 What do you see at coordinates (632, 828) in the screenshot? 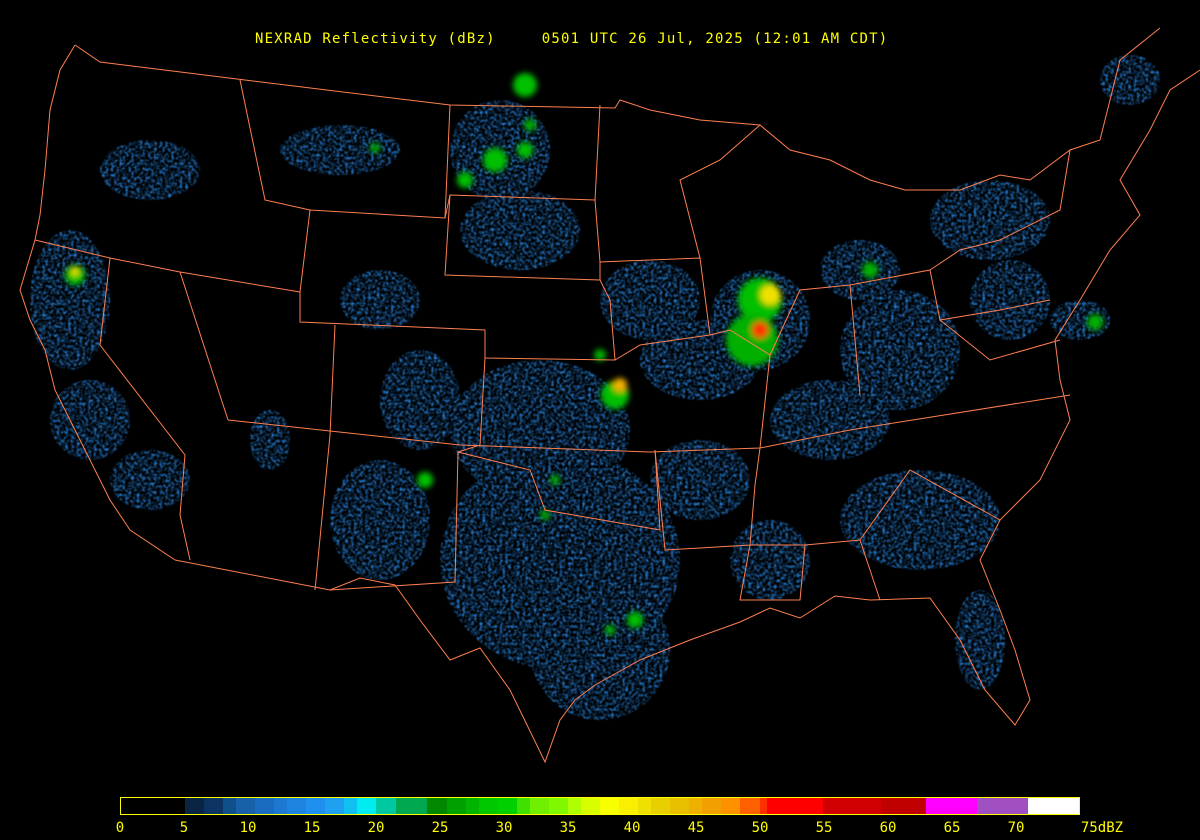
I see `colorbar-tick-label: 40` at bounding box center [632, 828].